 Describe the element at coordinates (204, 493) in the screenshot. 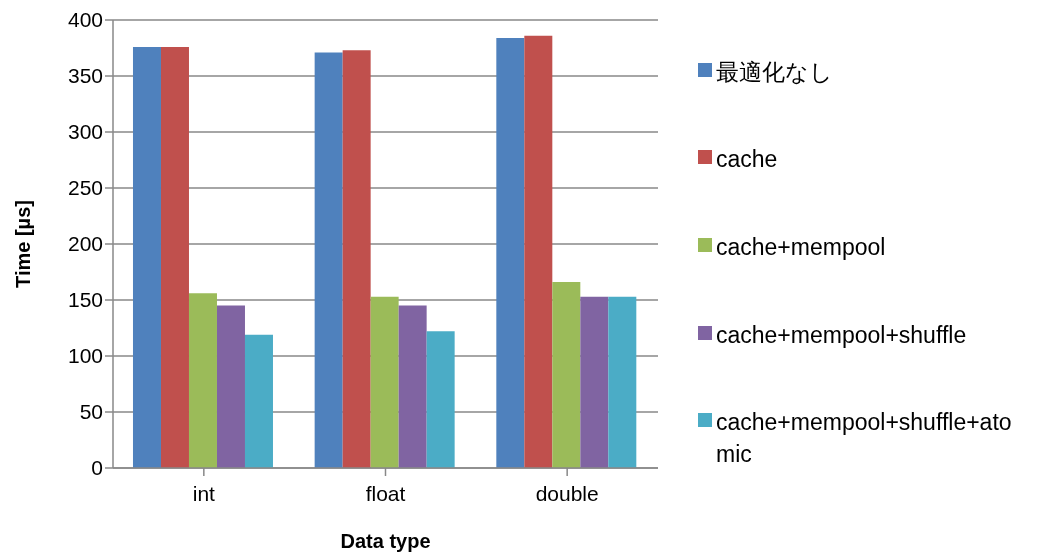

I see `x-tick-label: int` at that location.